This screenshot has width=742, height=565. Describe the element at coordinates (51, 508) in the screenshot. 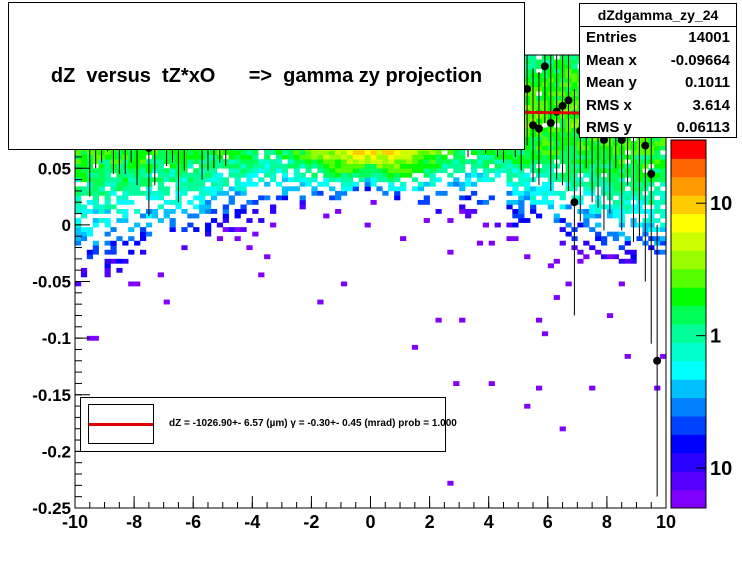

I see `y-tick-label: -0.25` at that location.